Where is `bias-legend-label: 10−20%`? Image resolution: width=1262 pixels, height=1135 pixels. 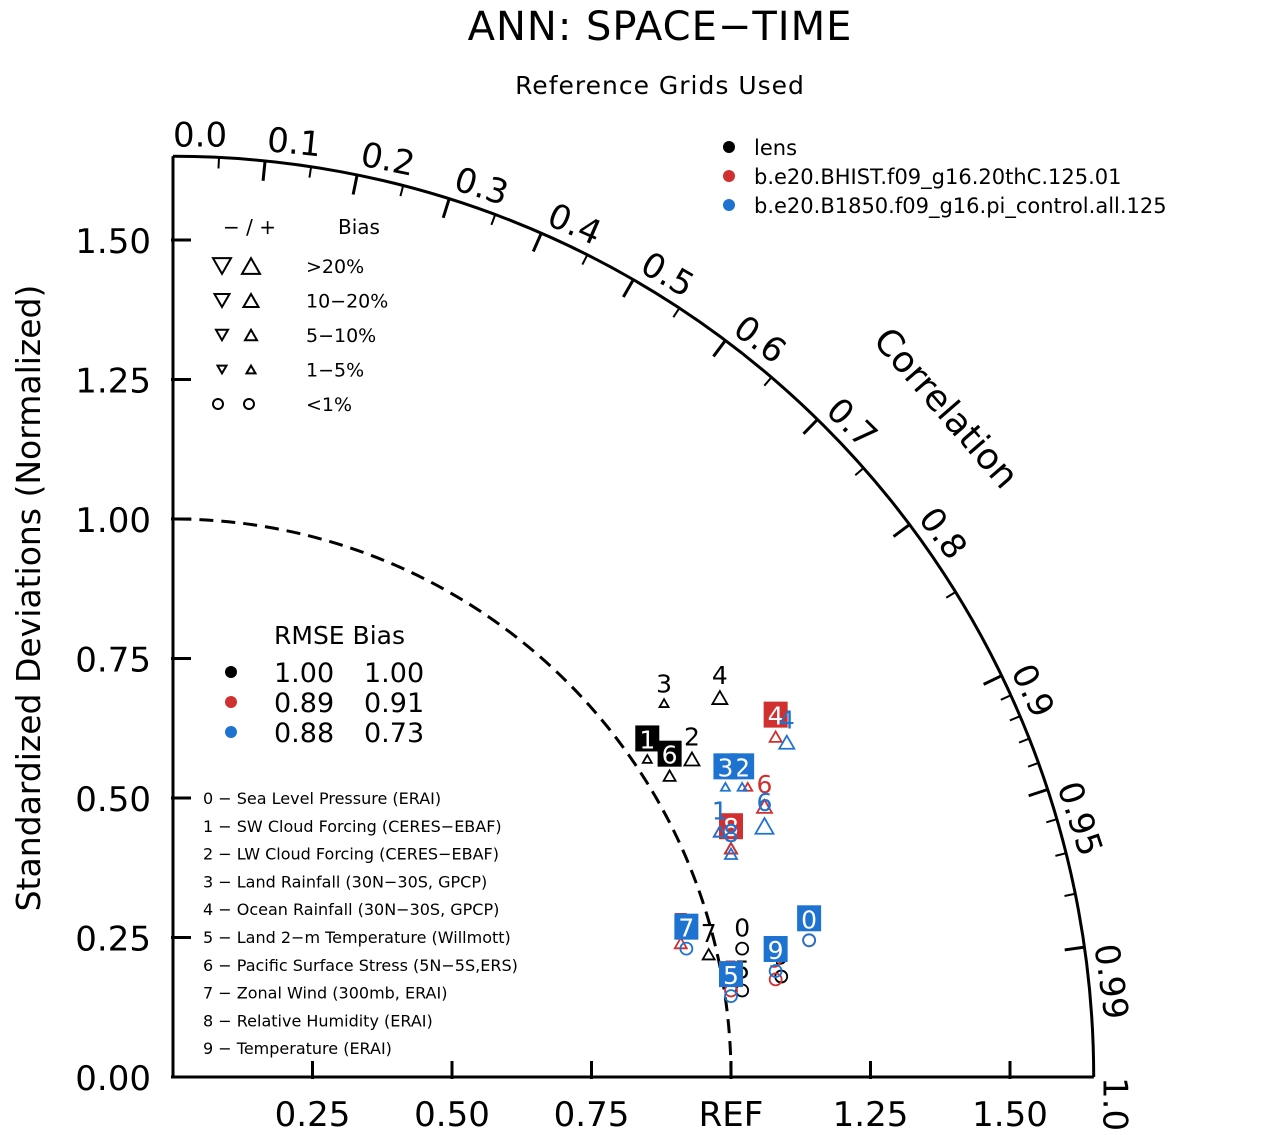 bias-legend-label: 10−20% is located at coordinates (347, 302).